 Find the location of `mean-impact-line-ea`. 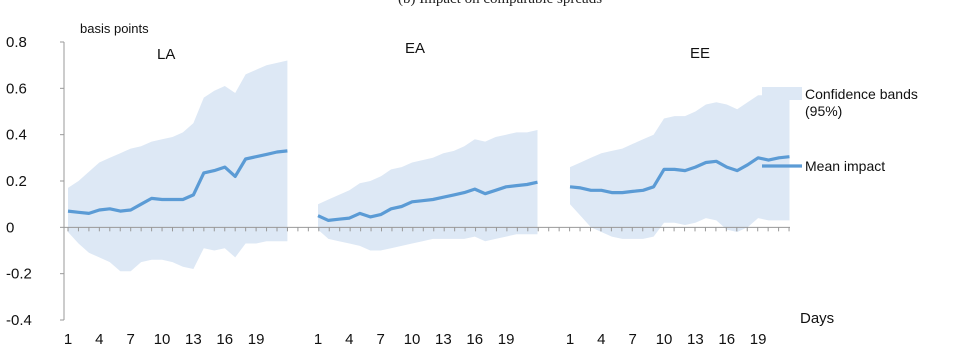

mean-impact-line-ea is located at coordinates (427, 201).